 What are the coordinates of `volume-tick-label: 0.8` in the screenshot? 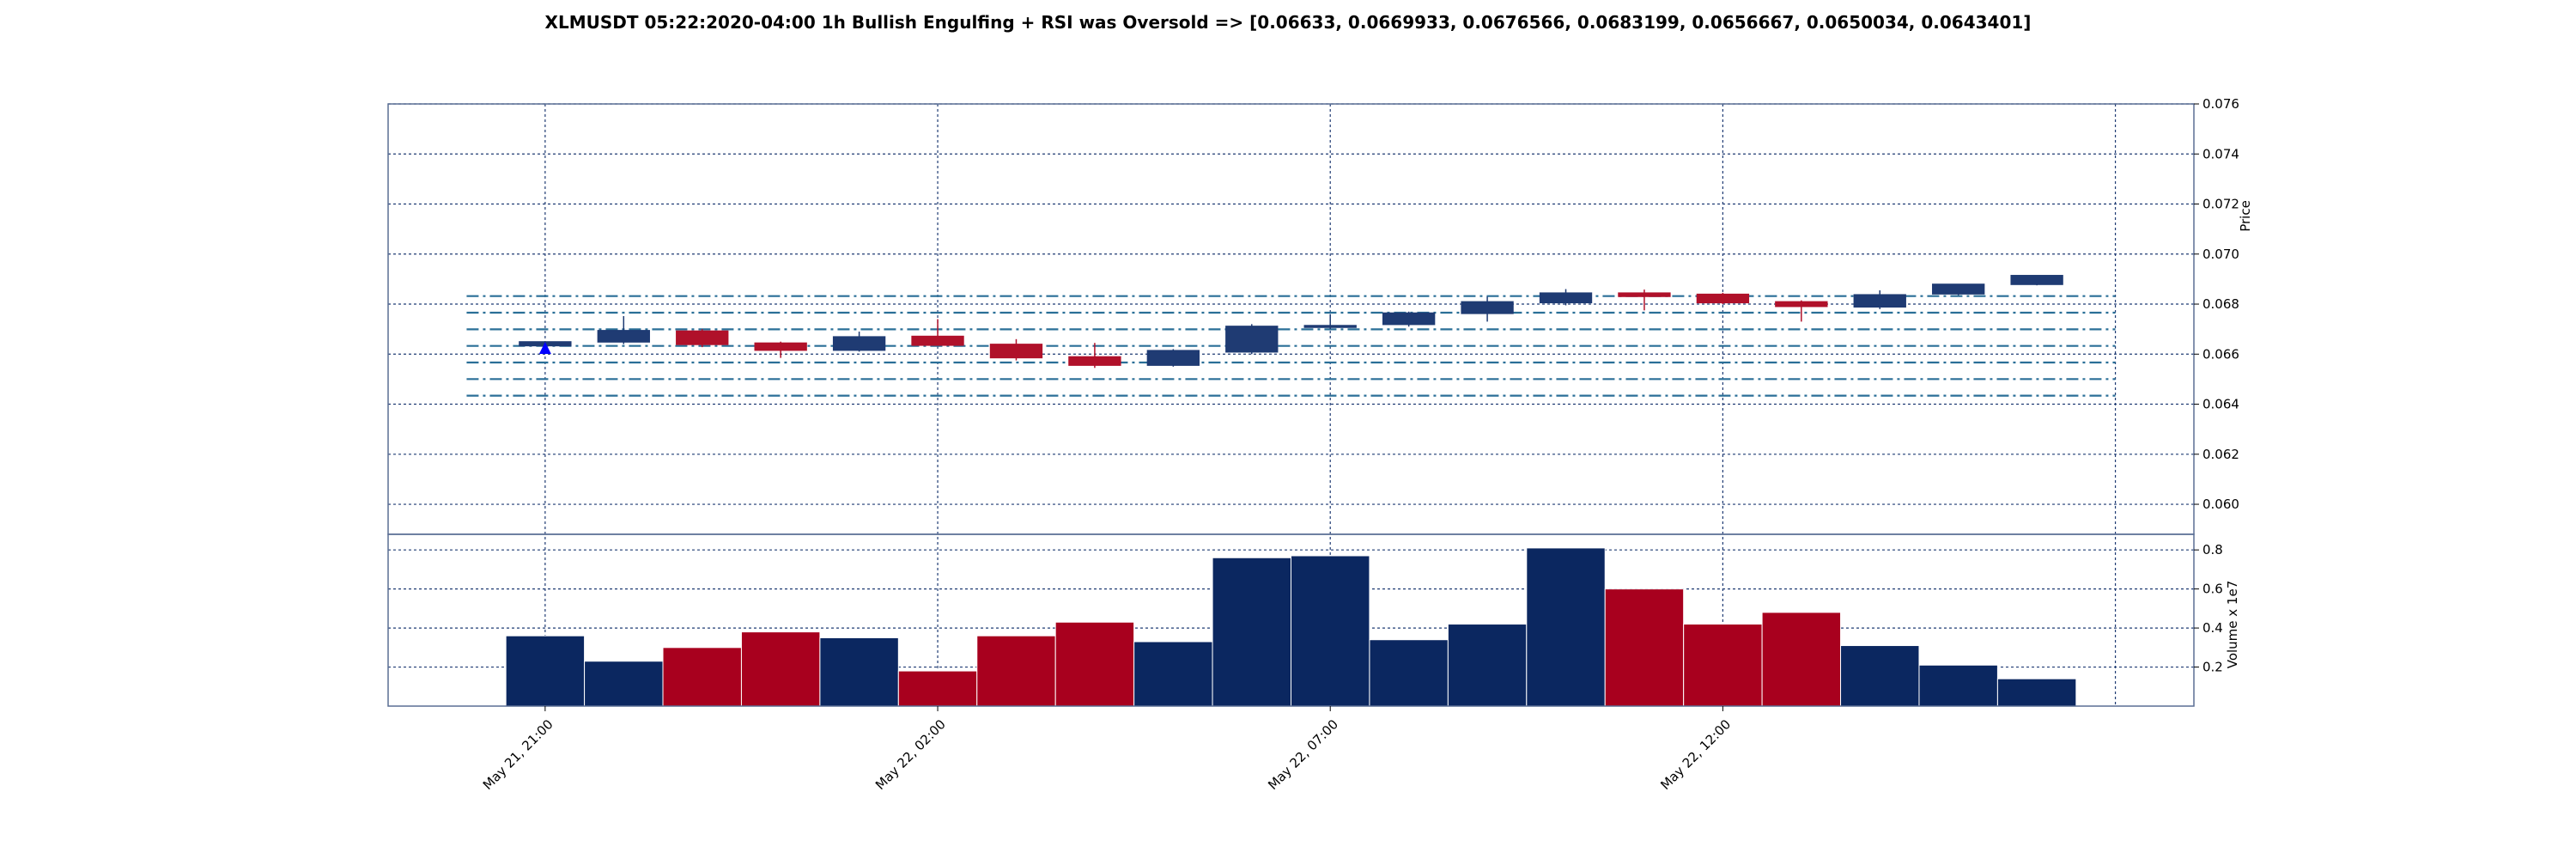 It's located at (2212, 549).